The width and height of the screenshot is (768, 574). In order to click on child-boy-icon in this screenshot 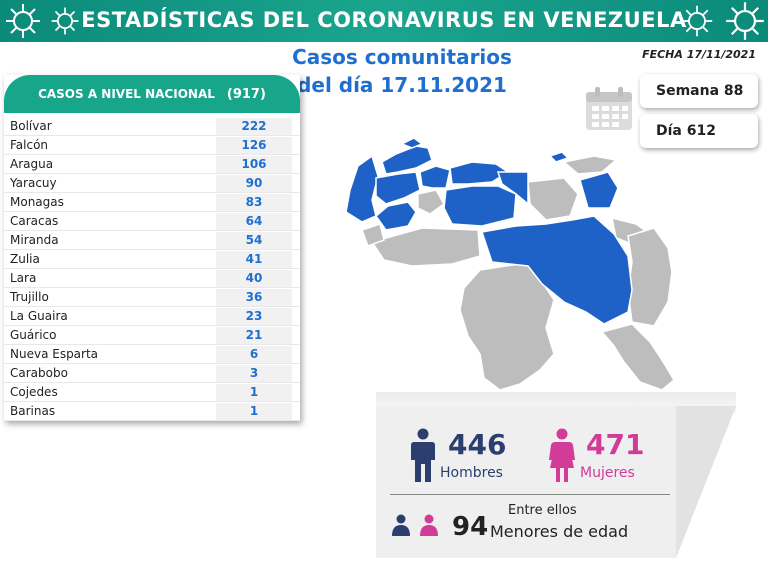, I will do `click(401, 525)`.